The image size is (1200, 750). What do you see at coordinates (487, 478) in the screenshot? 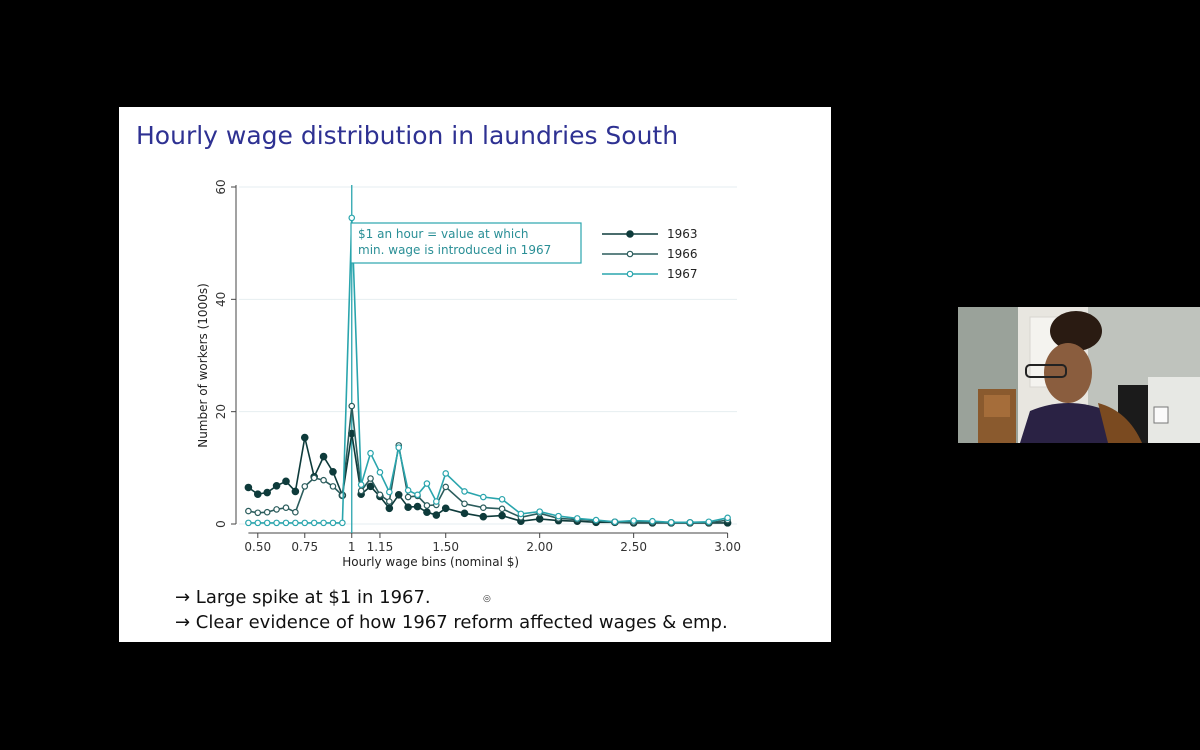
I see `series-line-1963` at bounding box center [487, 478].